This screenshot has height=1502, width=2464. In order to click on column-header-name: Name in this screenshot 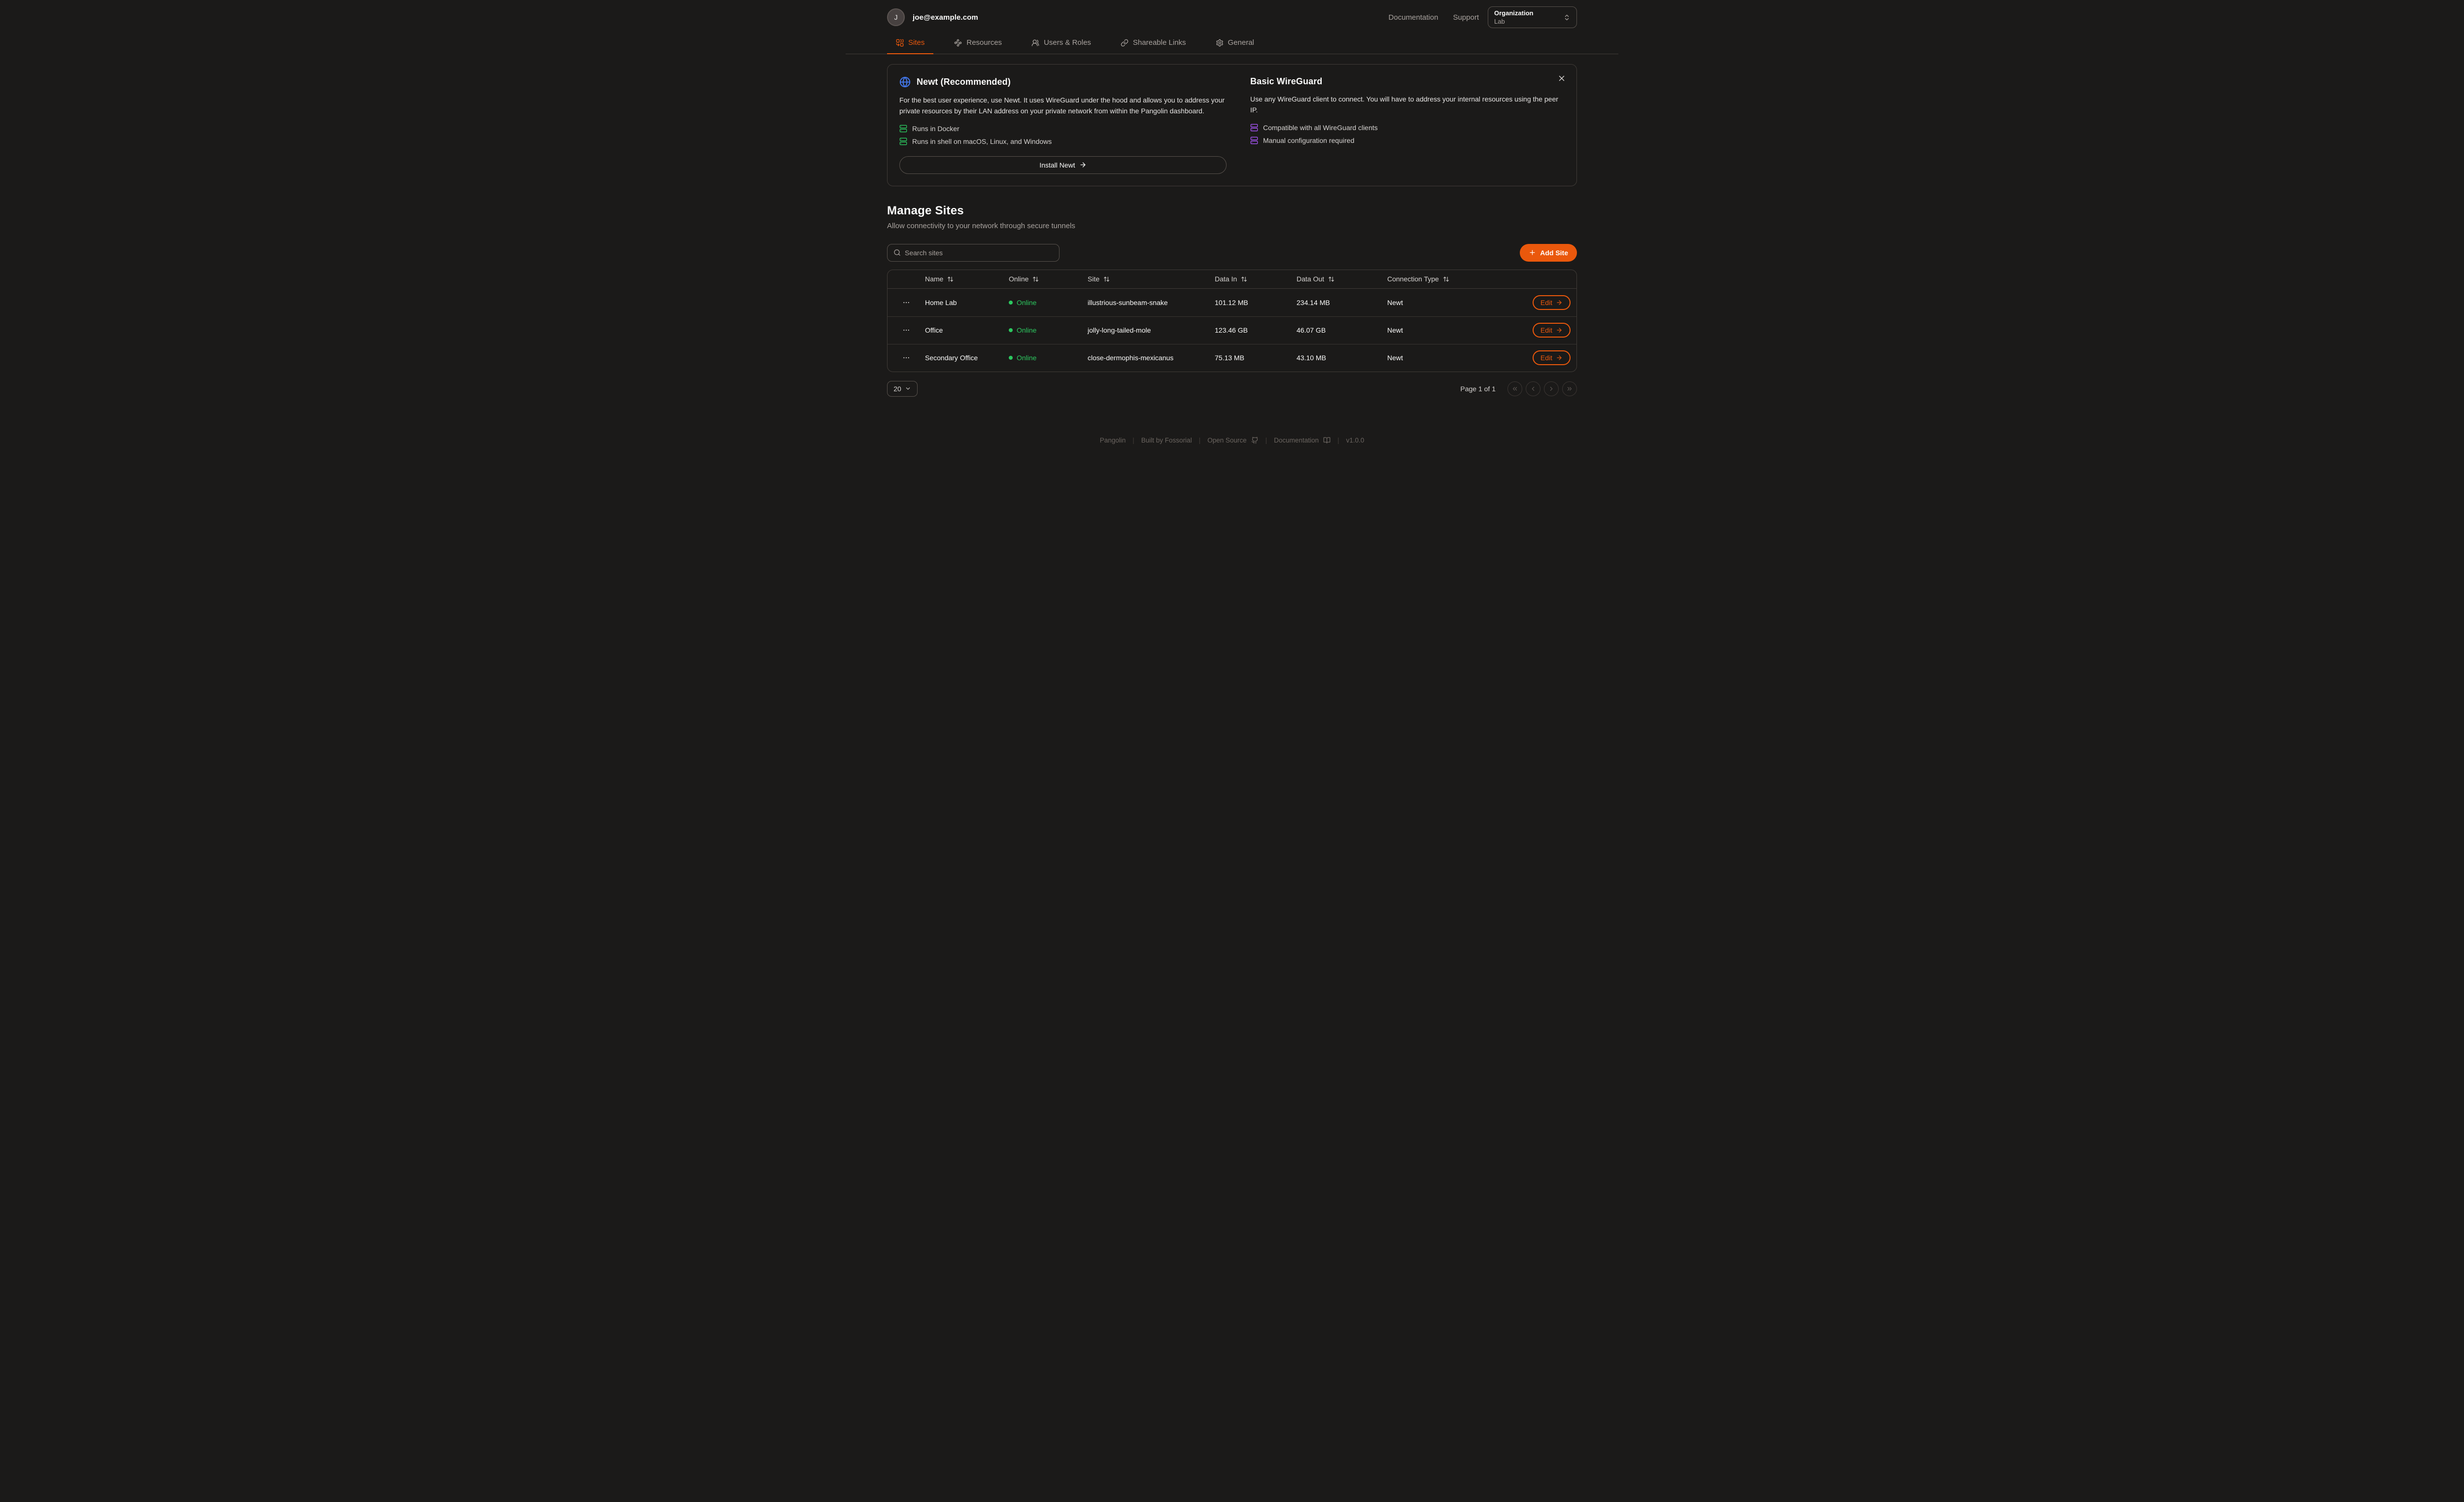, I will do `click(967, 279)`.